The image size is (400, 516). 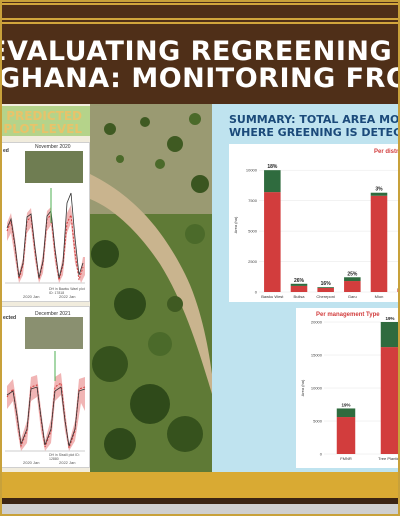 I want to click on x-tick-label: Builsa, so click(x=300, y=296).